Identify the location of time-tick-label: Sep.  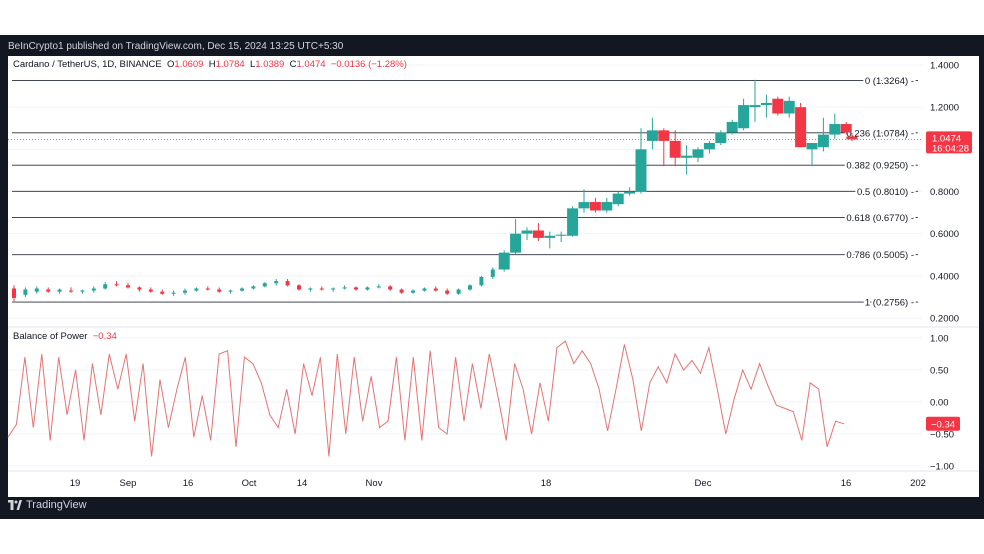
(128, 483).